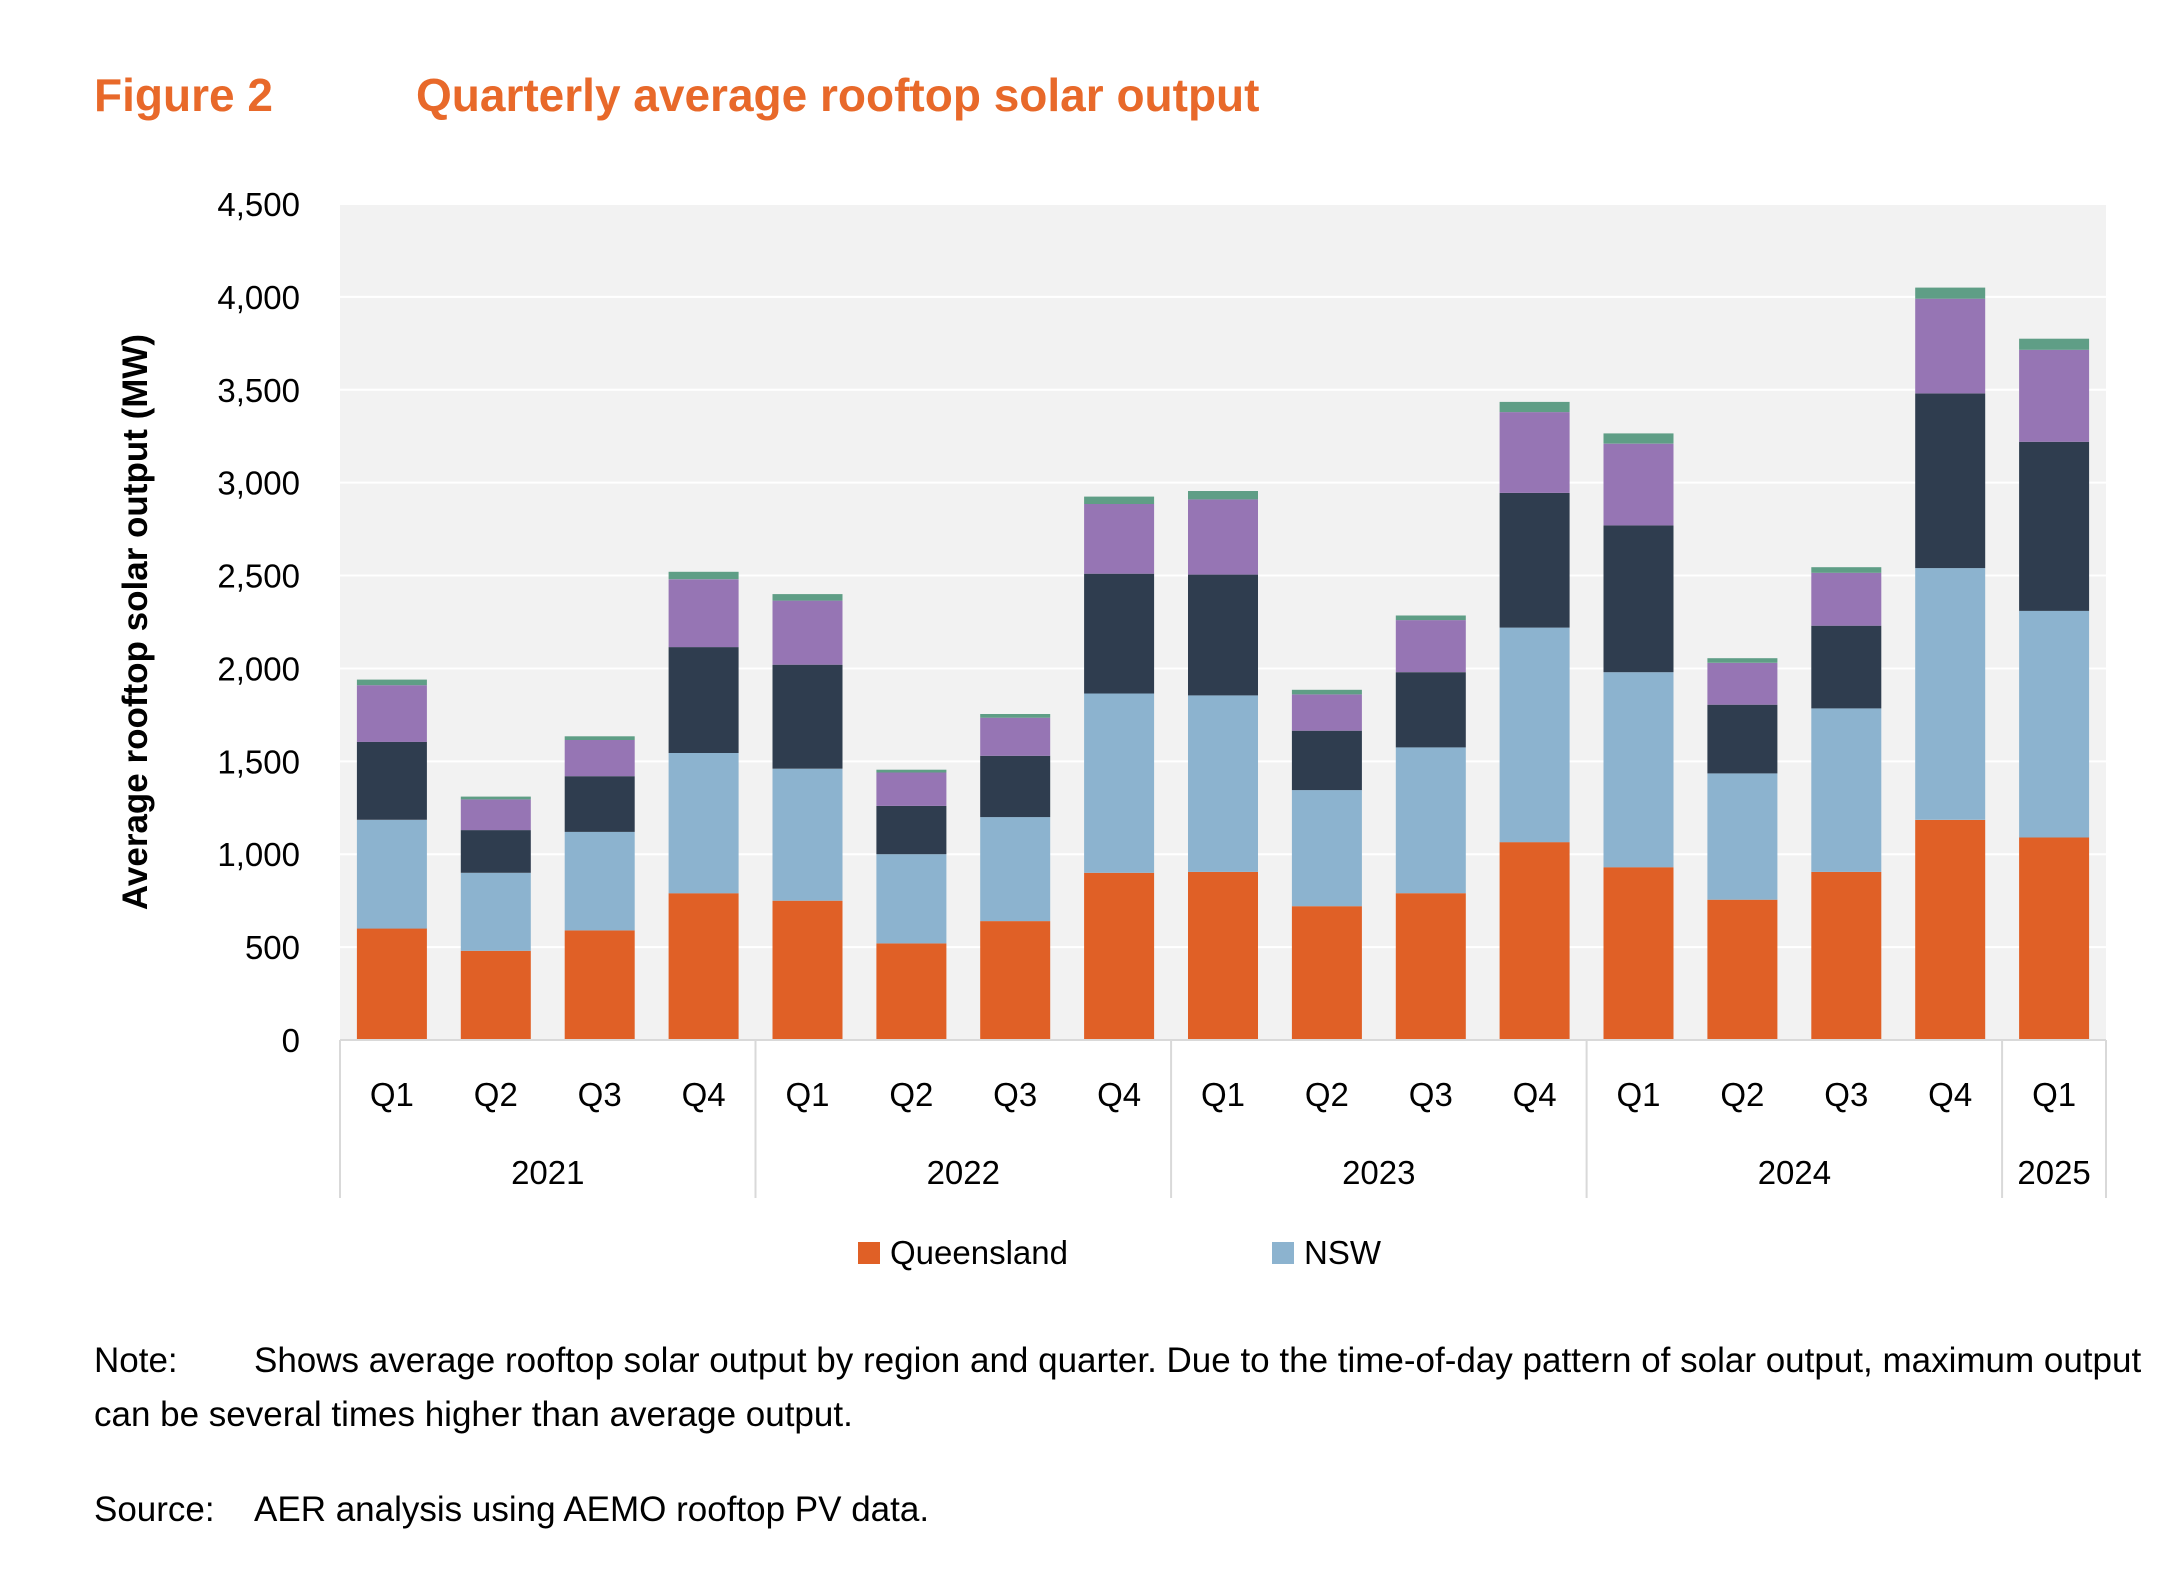 This screenshot has height=1593, width=2164. I want to click on y-tick-label: 0, so click(291, 1040).